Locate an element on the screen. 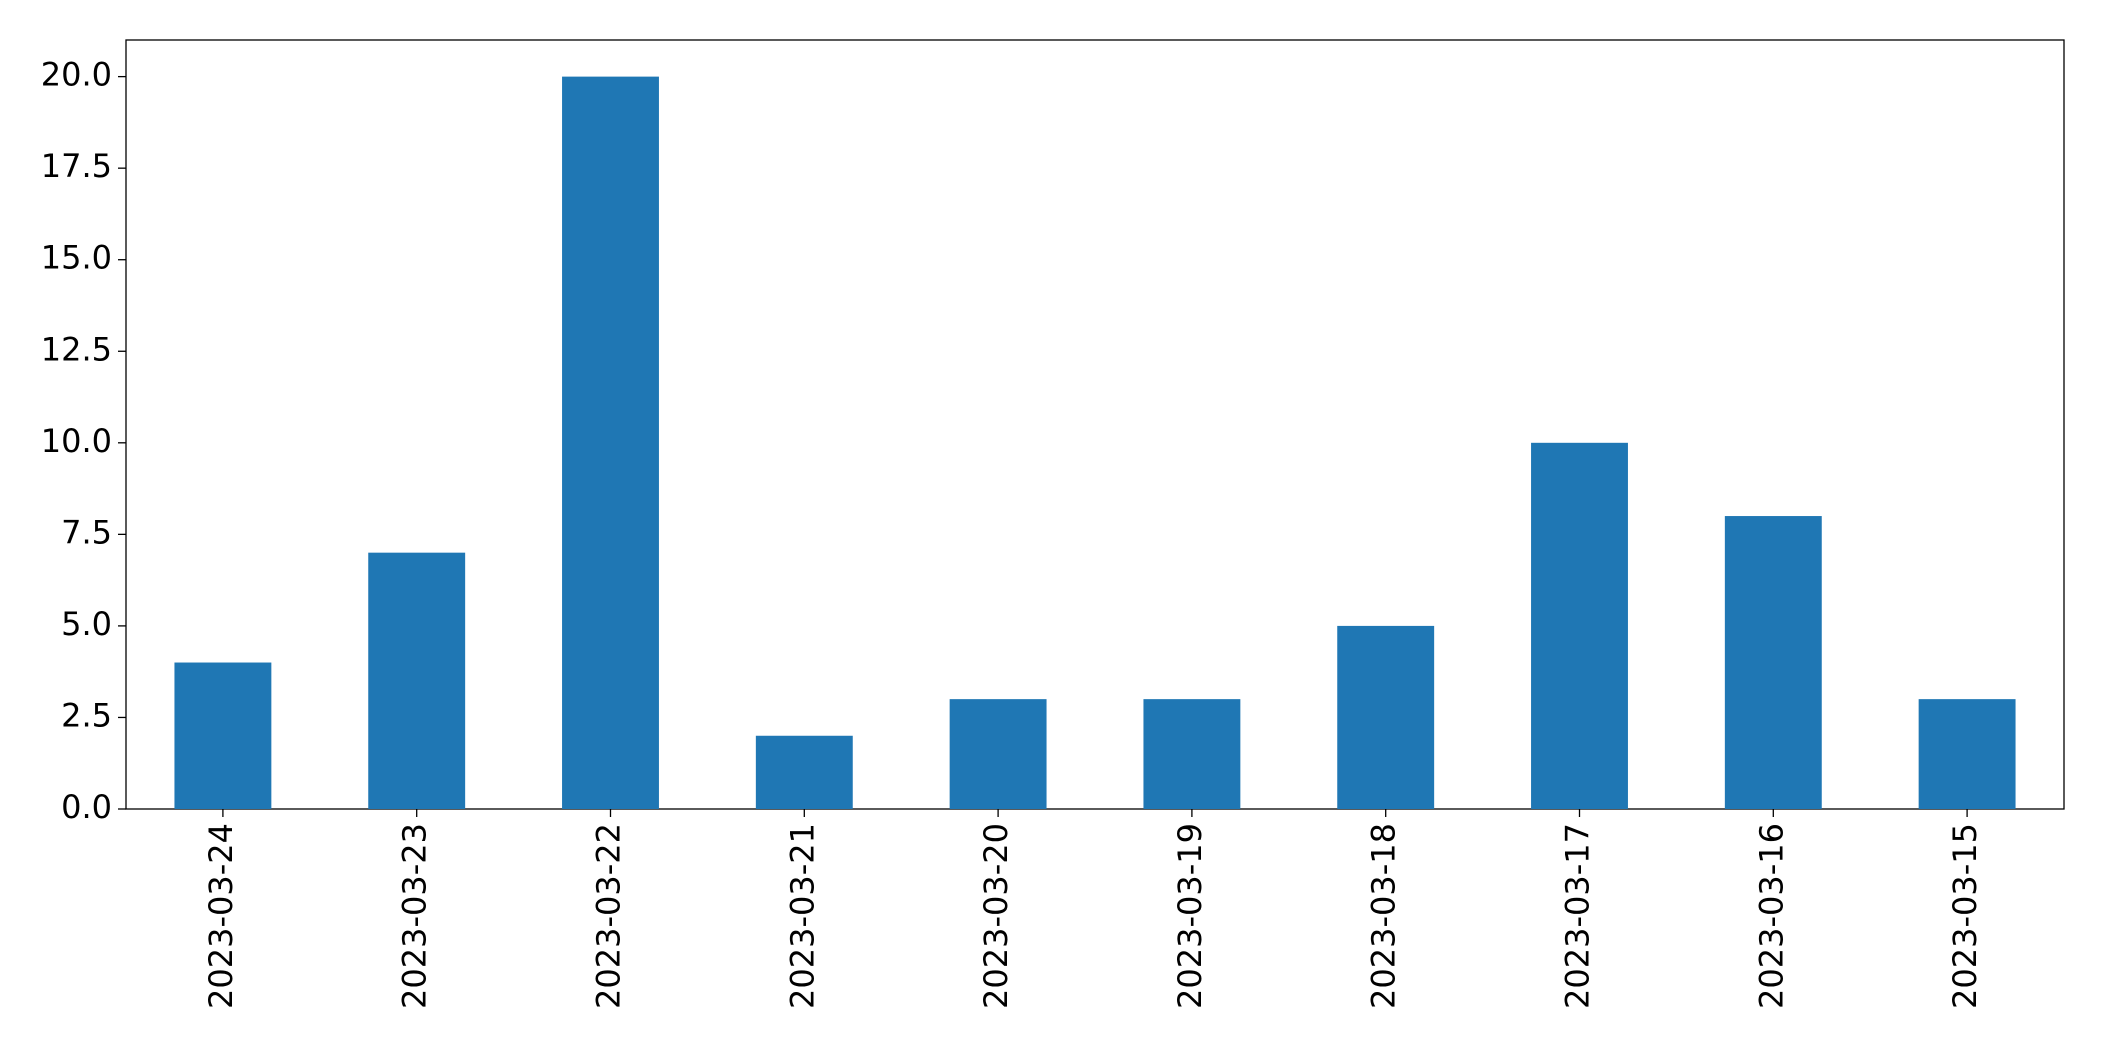 Image resolution: width=2104 pixels, height=1061 pixels. y-tick-label: 5.0 is located at coordinates (86, 624).